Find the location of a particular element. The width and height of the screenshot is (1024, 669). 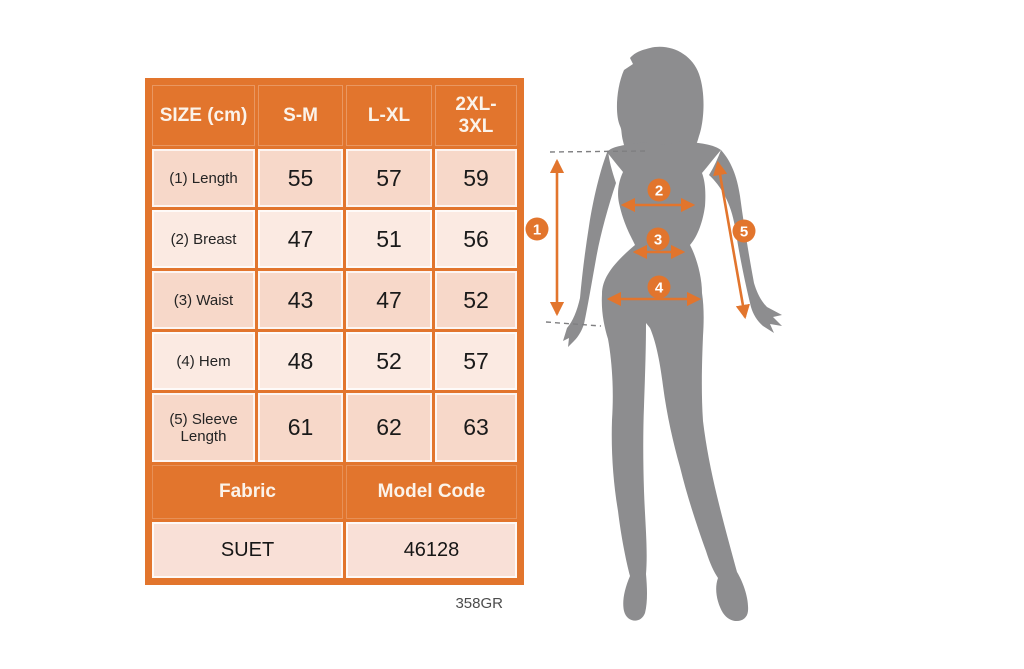

model-code-value: 46128 is located at coordinates (431, 550).